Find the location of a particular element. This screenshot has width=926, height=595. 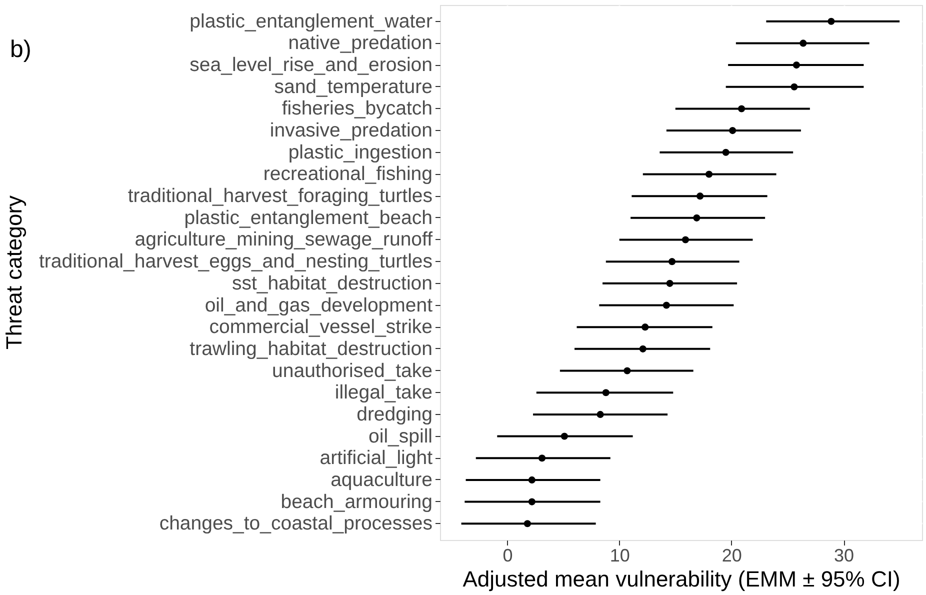

y-tick-label: dredging is located at coordinates (394, 414).